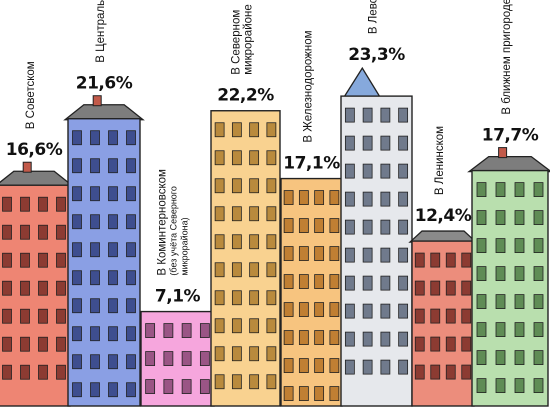 The image size is (550, 410). I want to click on category-label: В ближнем пригороде, so click(507, 57).